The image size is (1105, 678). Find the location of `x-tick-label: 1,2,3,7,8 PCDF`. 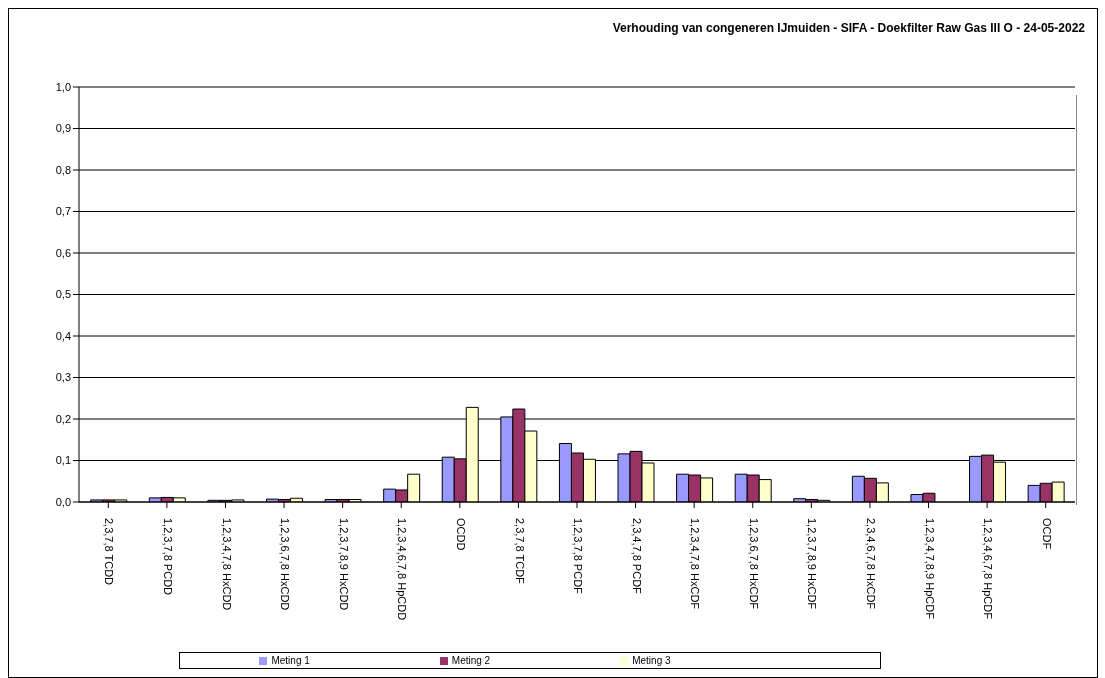

x-tick-label: 1,2,3,7,8 PCDF is located at coordinates (578, 556).